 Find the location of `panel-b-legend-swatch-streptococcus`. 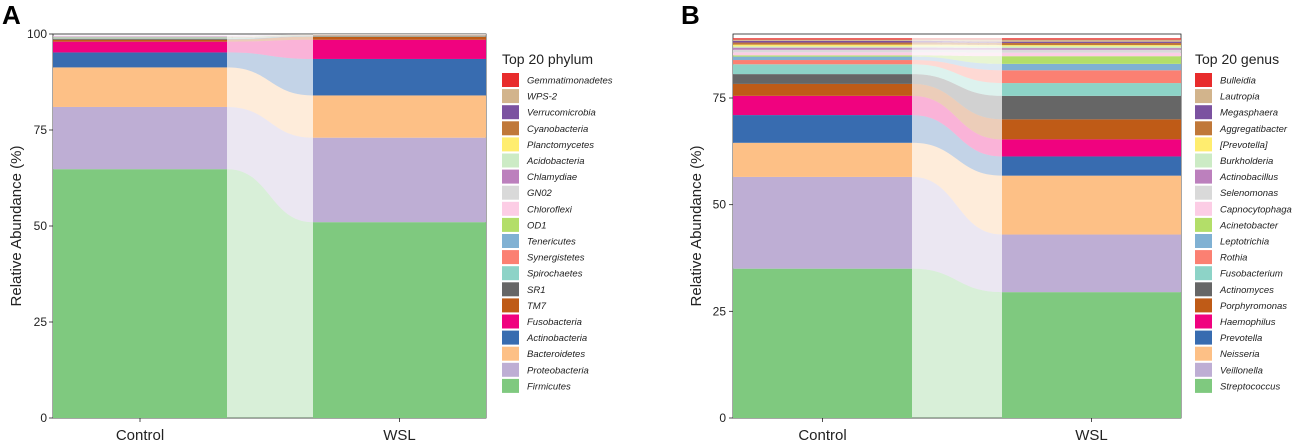

panel-b-legend-swatch-streptococcus is located at coordinates (1203, 385).